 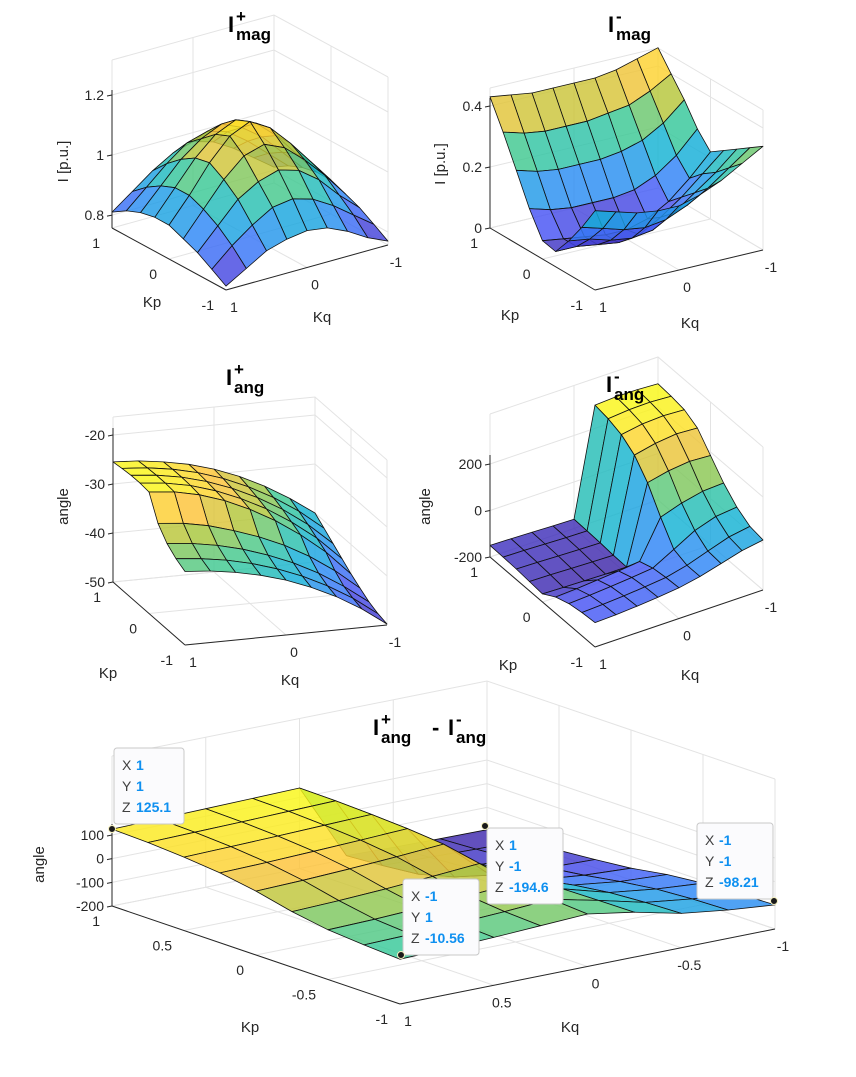 What do you see at coordinates (167, 660) in the screenshot?
I see `kp-tick-label: -1` at bounding box center [167, 660].